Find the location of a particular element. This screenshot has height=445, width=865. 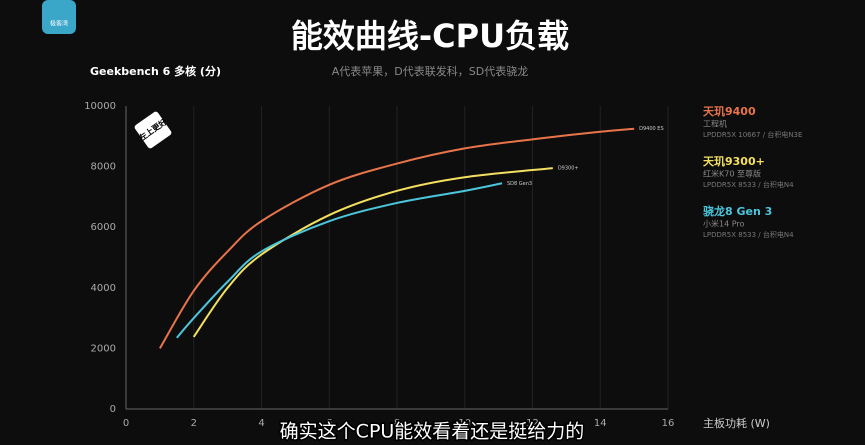

chart-title: 能效曲线-CPU负载 is located at coordinates (430, 36).